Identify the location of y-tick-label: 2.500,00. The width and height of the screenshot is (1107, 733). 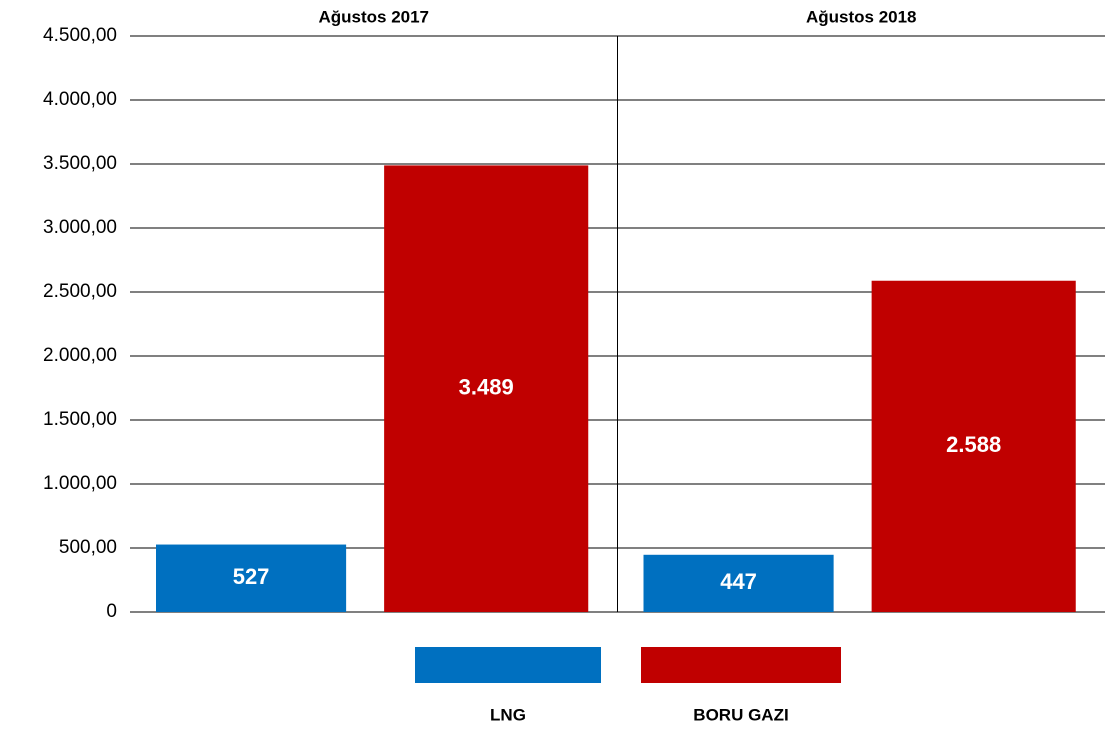
(80, 291).